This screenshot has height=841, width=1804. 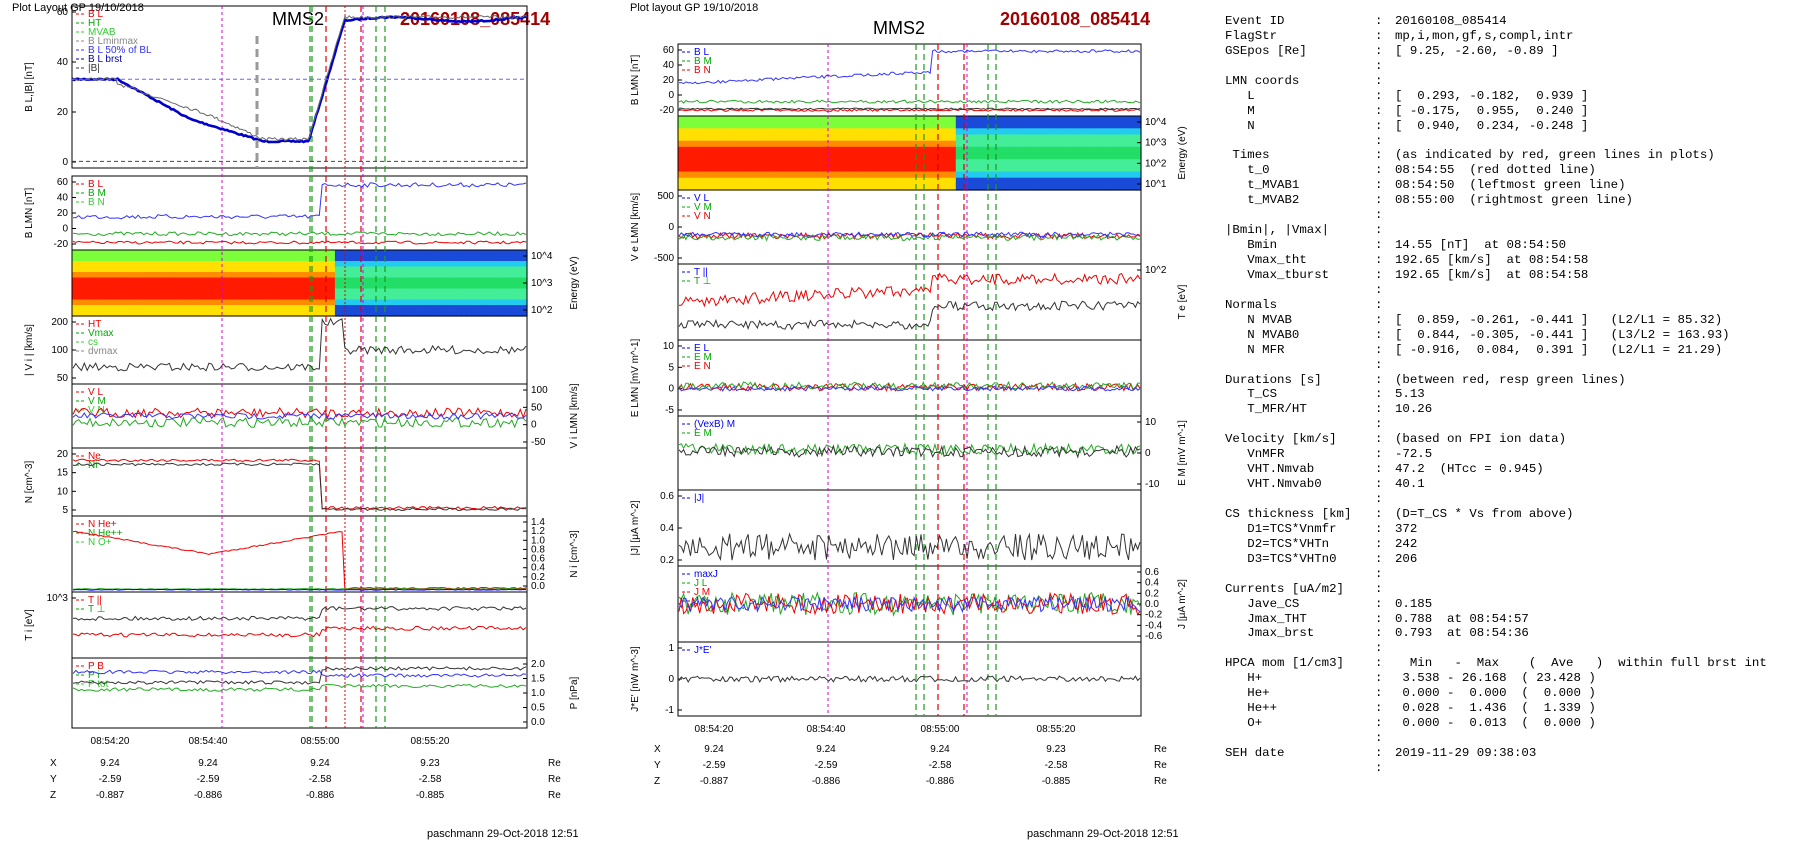 What do you see at coordinates (299, 675) in the screenshot?
I see `series-line` at bounding box center [299, 675].